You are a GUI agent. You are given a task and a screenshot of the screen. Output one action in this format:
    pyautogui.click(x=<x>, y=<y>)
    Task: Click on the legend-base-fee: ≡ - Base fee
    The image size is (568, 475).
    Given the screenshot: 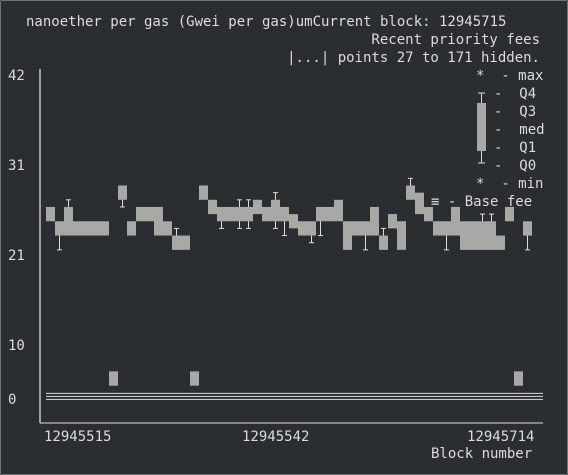 What is the action you would take?
    pyautogui.click(x=482, y=202)
    